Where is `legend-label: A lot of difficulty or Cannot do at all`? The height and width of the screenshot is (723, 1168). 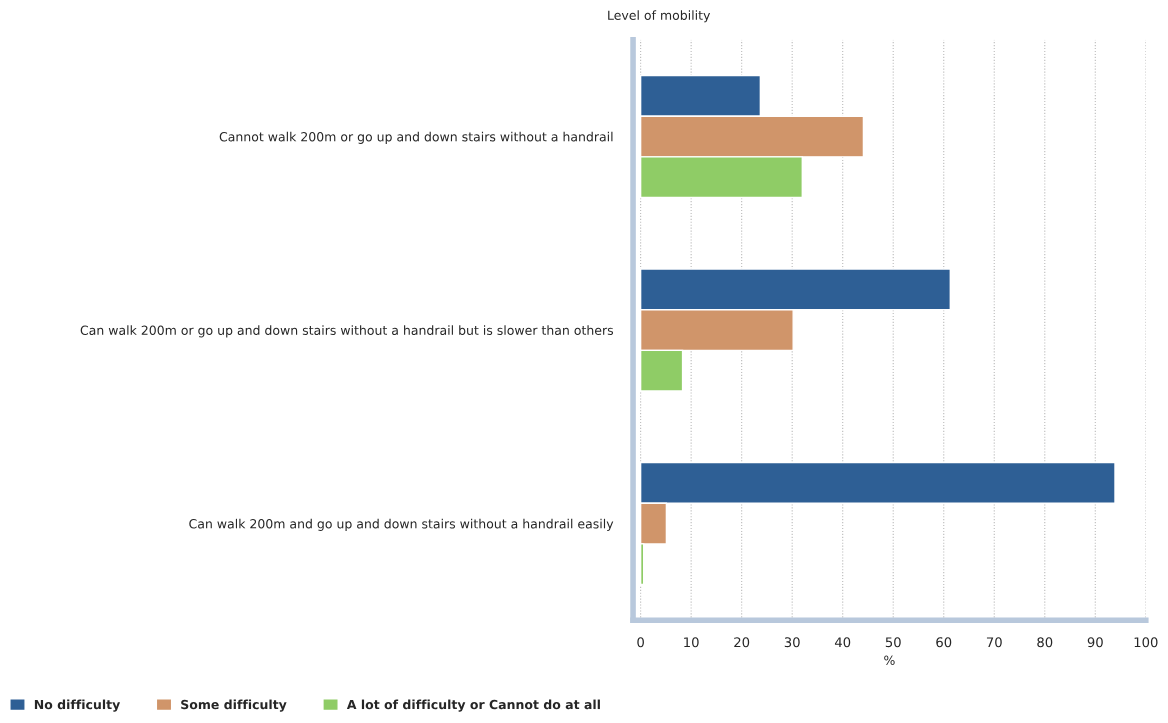 legend-label: A lot of difficulty or Cannot do at all is located at coordinates (473, 705).